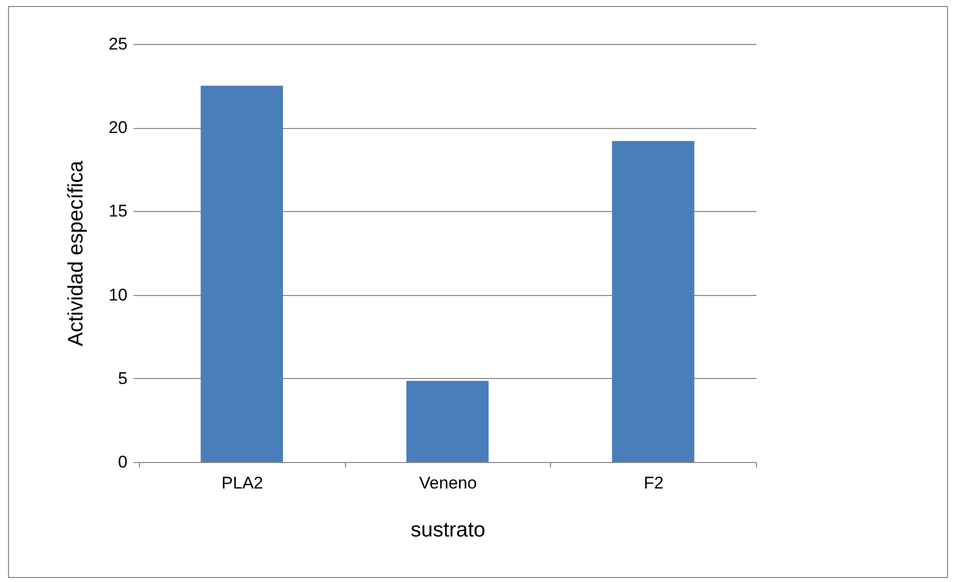  What do you see at coordinates (448, 530) in the screenshot?
I see `x-axis-title: sustrato` at bounding box center [448, 530].